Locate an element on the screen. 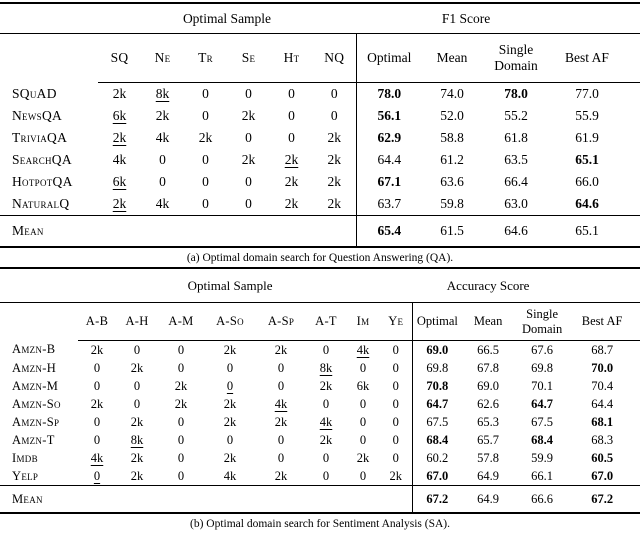 Image resolution: width=640 pixels, height=542 pixels. row-label: Mean is located at coordinates (28, 230).